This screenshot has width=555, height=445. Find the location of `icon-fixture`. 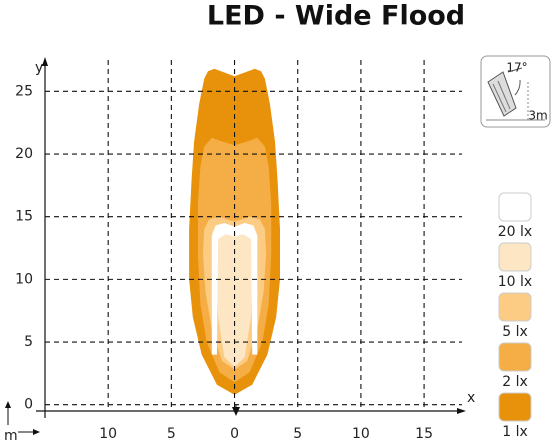

icon-fixture is located at coordinates (502, 94).